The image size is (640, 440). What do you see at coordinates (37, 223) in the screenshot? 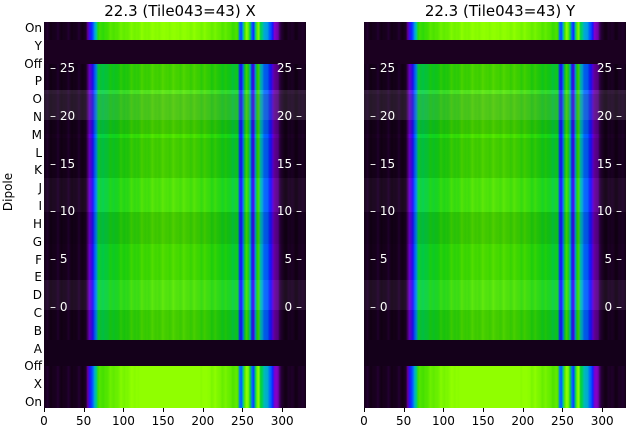
I see `category-tick: H` at bounding box center [37, 223].